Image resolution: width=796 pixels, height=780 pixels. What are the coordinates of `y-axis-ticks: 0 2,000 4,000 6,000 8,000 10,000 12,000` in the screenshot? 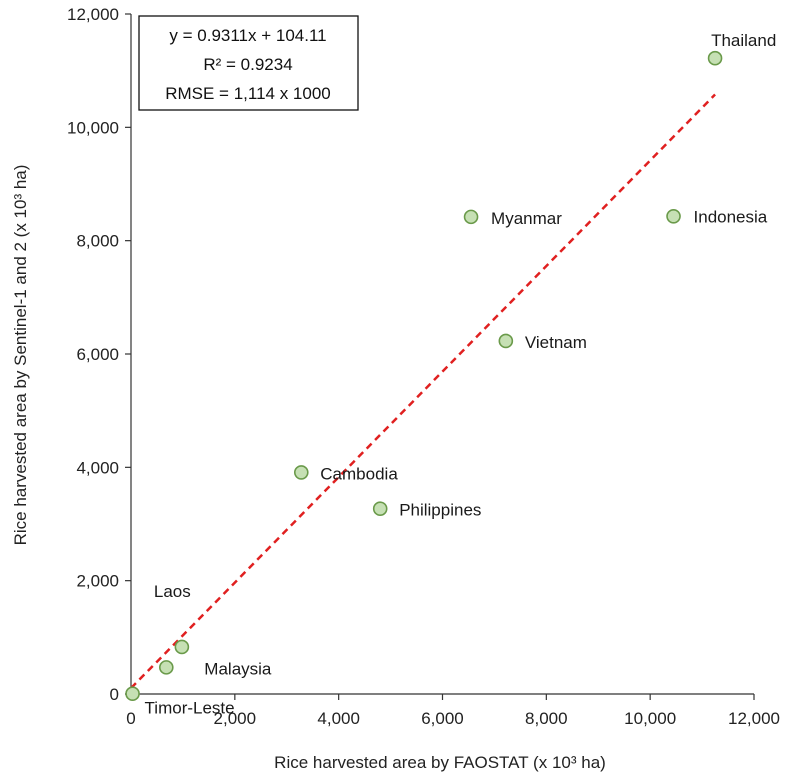 It's located at (99, 354).